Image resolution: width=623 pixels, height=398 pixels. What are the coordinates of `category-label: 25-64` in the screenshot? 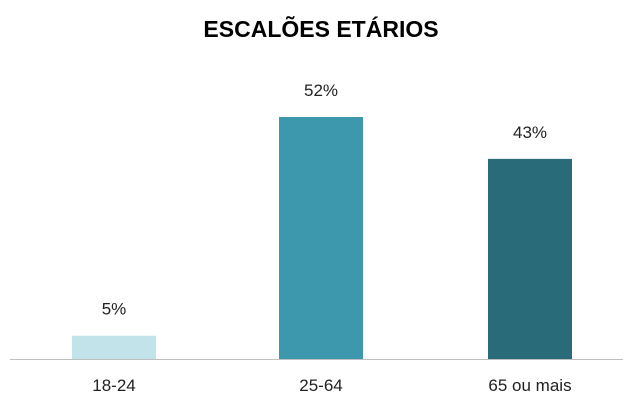 It's located at (320, 385).